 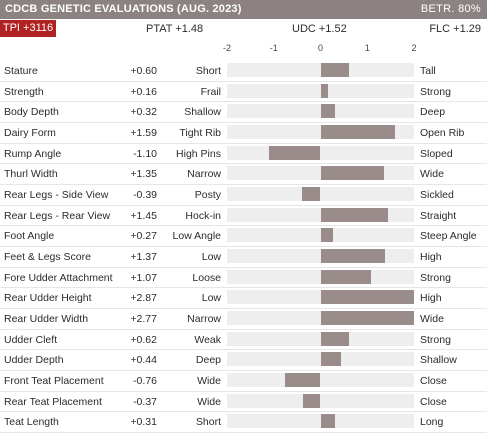 What do you see at coordinates (196, 236) in the screenshot?
I see `trait-low-label: Low Angle` at bounding box center [196, 236].